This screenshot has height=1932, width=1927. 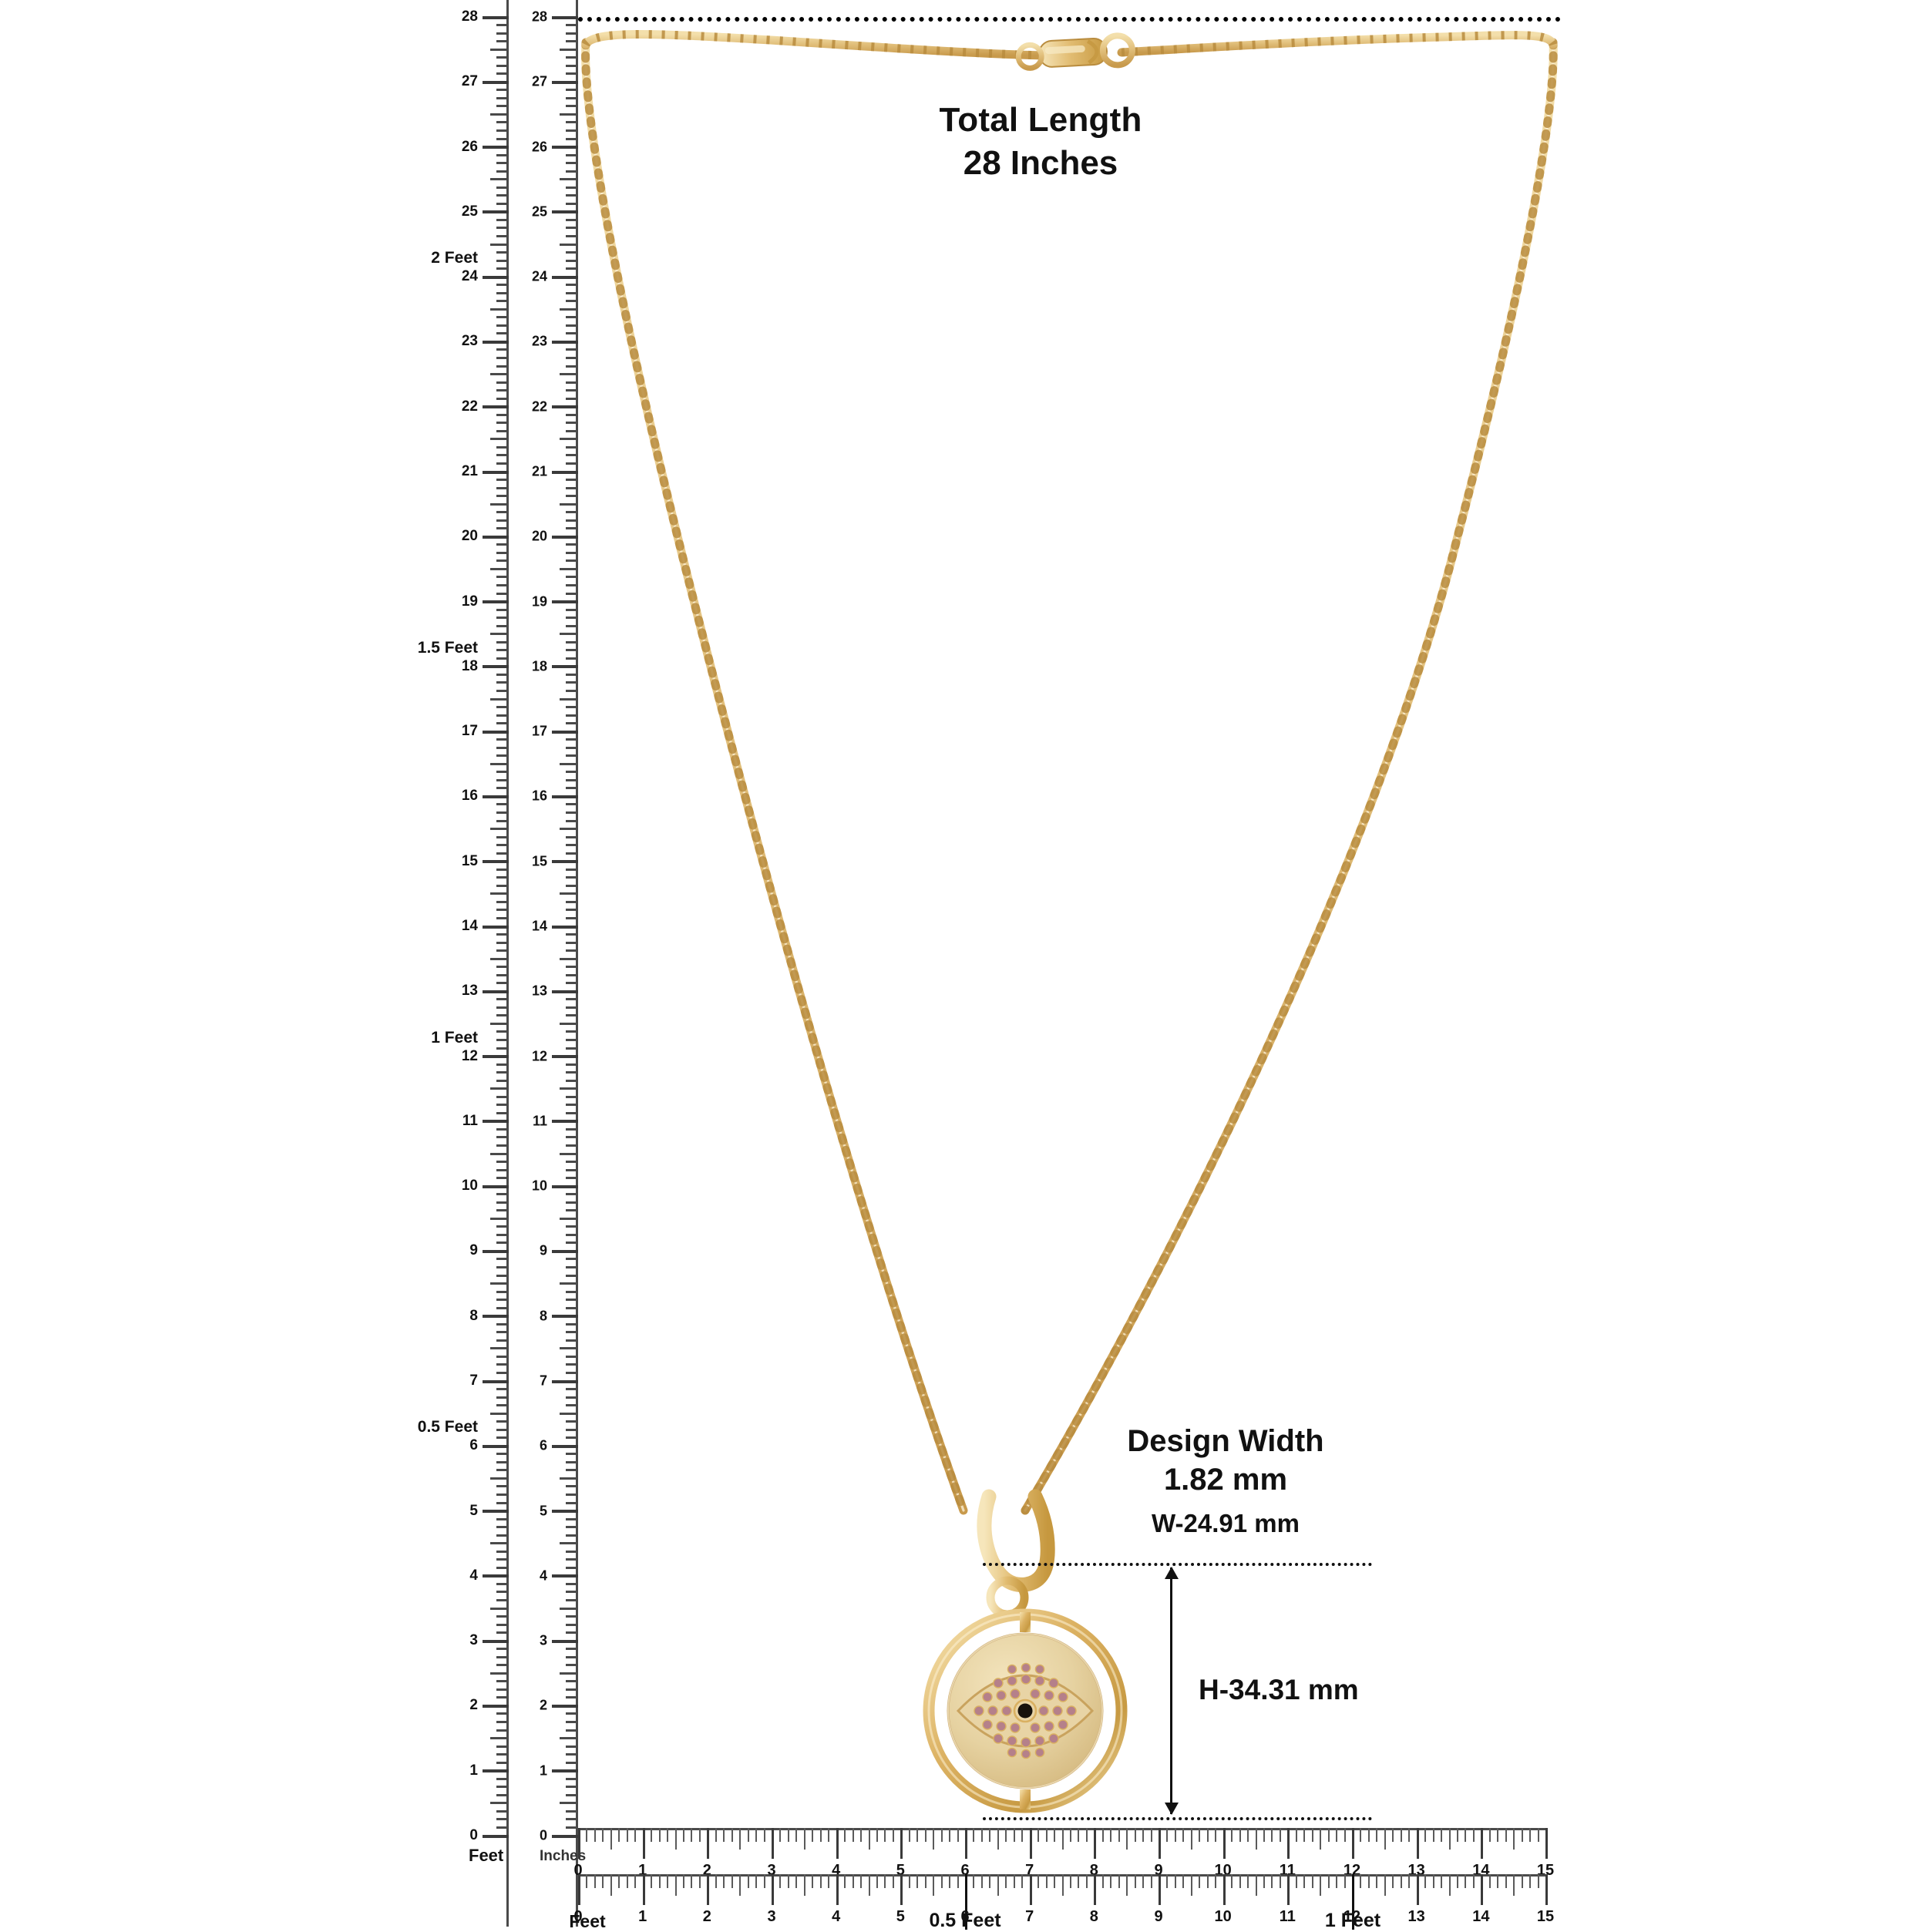 I want to click on pendant-height-dimension-arrow, so click(x=1171, y=1690).